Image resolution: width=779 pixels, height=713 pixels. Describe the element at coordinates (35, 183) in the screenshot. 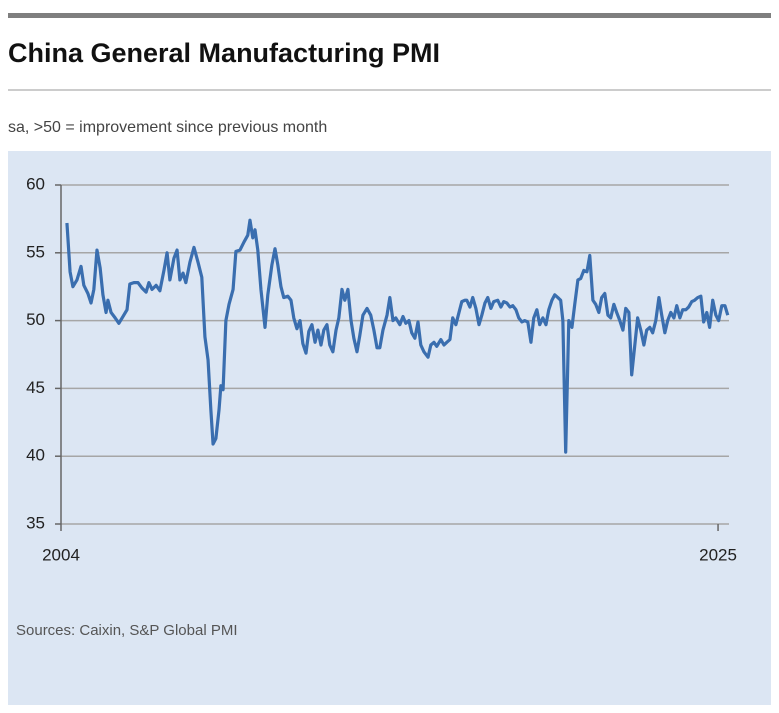

I see `y-tick-label: 60` at that location.